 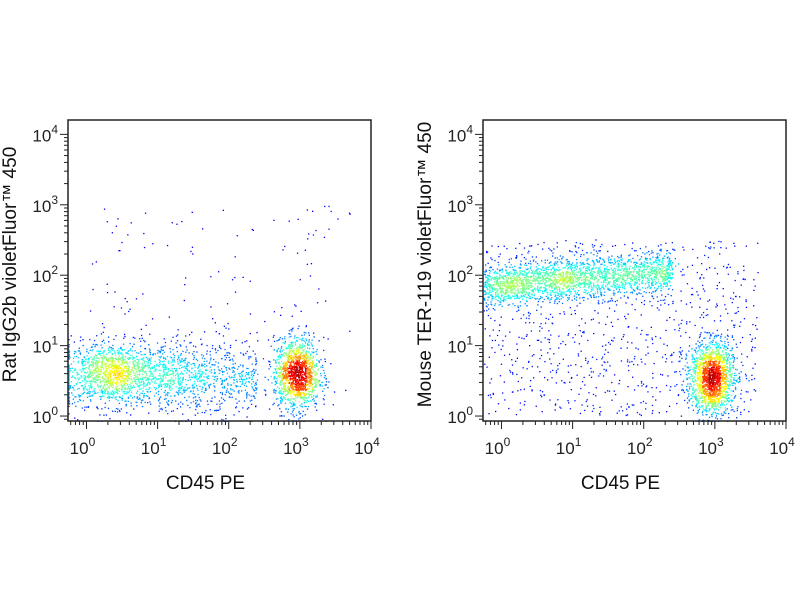 What do you see at coordinates (154, 446) in the screenshot?
I see `x-tick-label: 101` at bounding box center [154, 446].